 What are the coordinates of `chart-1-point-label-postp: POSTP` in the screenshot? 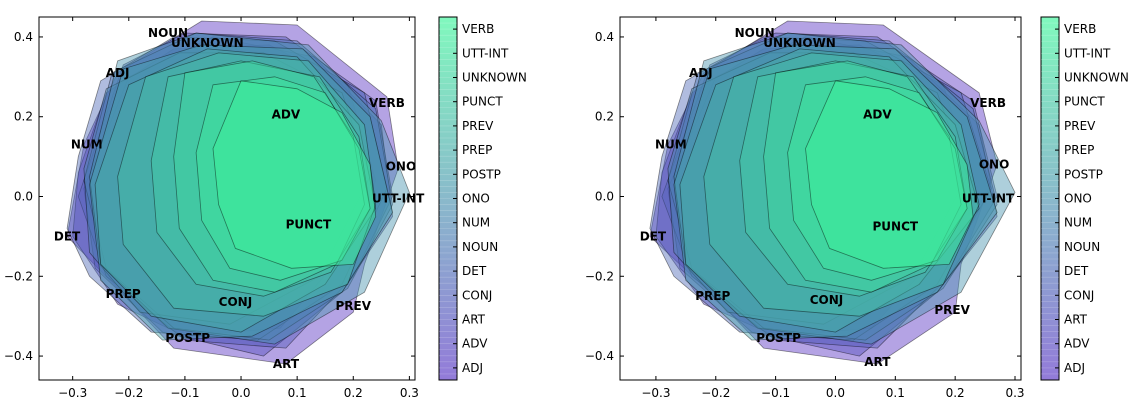 It's located at (778, 338).